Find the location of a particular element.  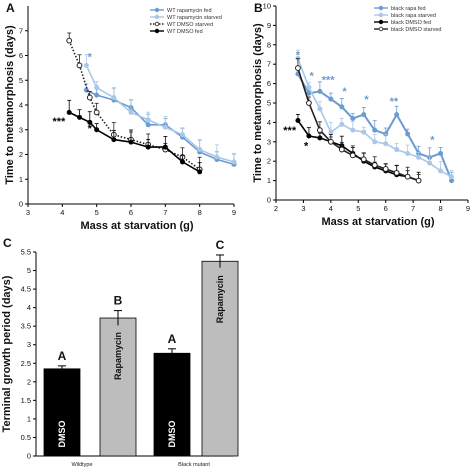

legend-label: WT rapamycin fed is located at coordinates (189, 11).